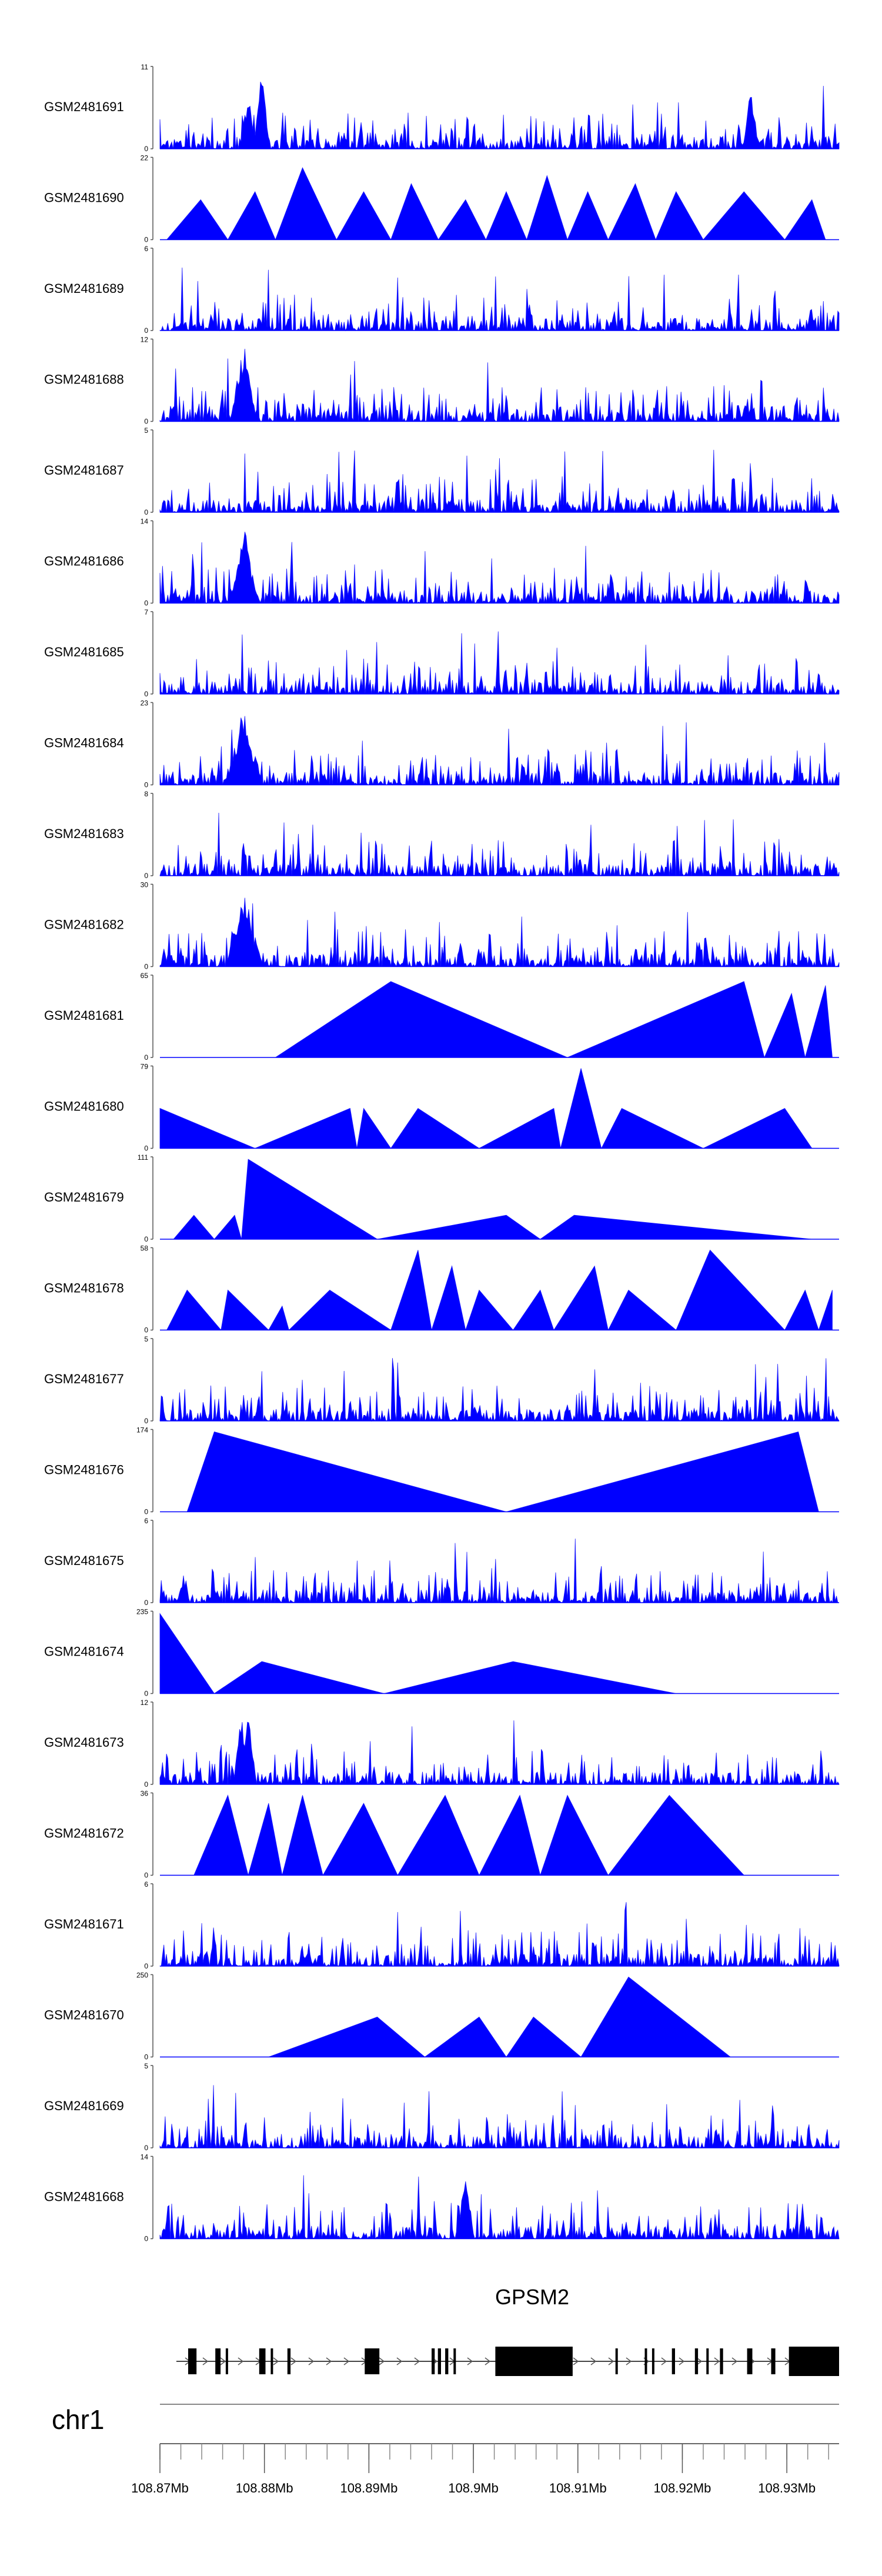 The image size is (882, 2576). Describe the element at coordinates (84, 198) in the screenshot. I see `track-label: GSM2481690` at that location.